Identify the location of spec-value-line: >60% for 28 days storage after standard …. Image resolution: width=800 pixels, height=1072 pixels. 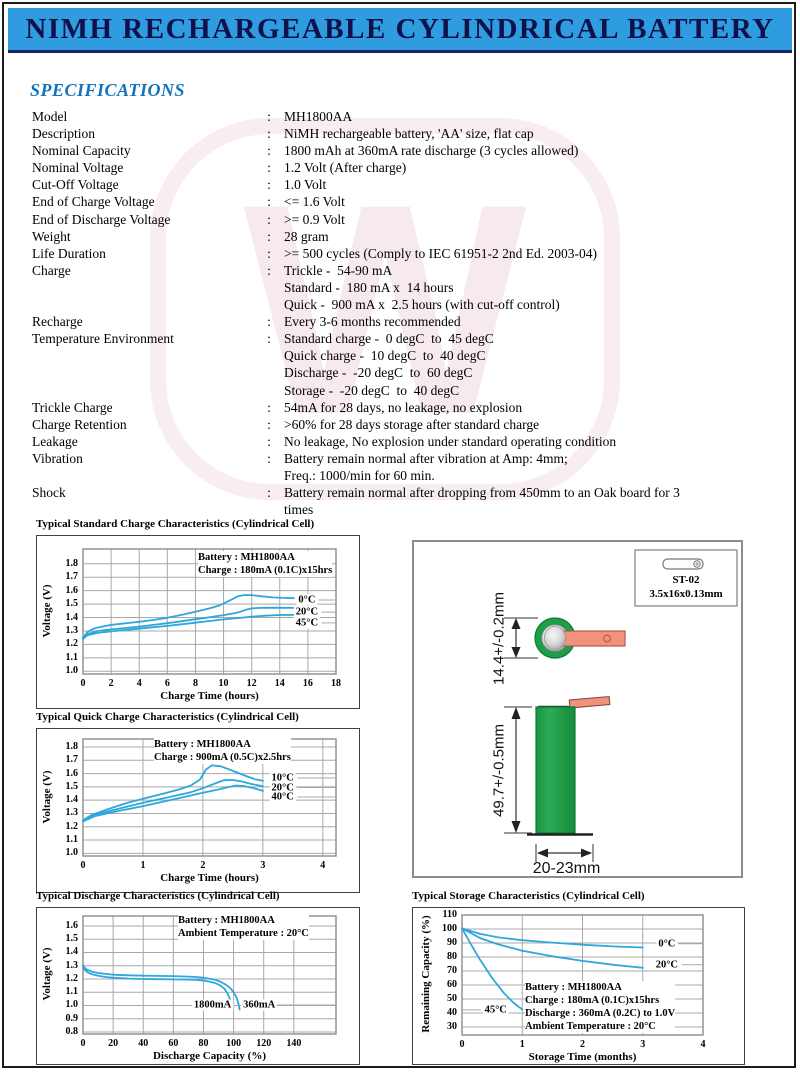
(412, 424).